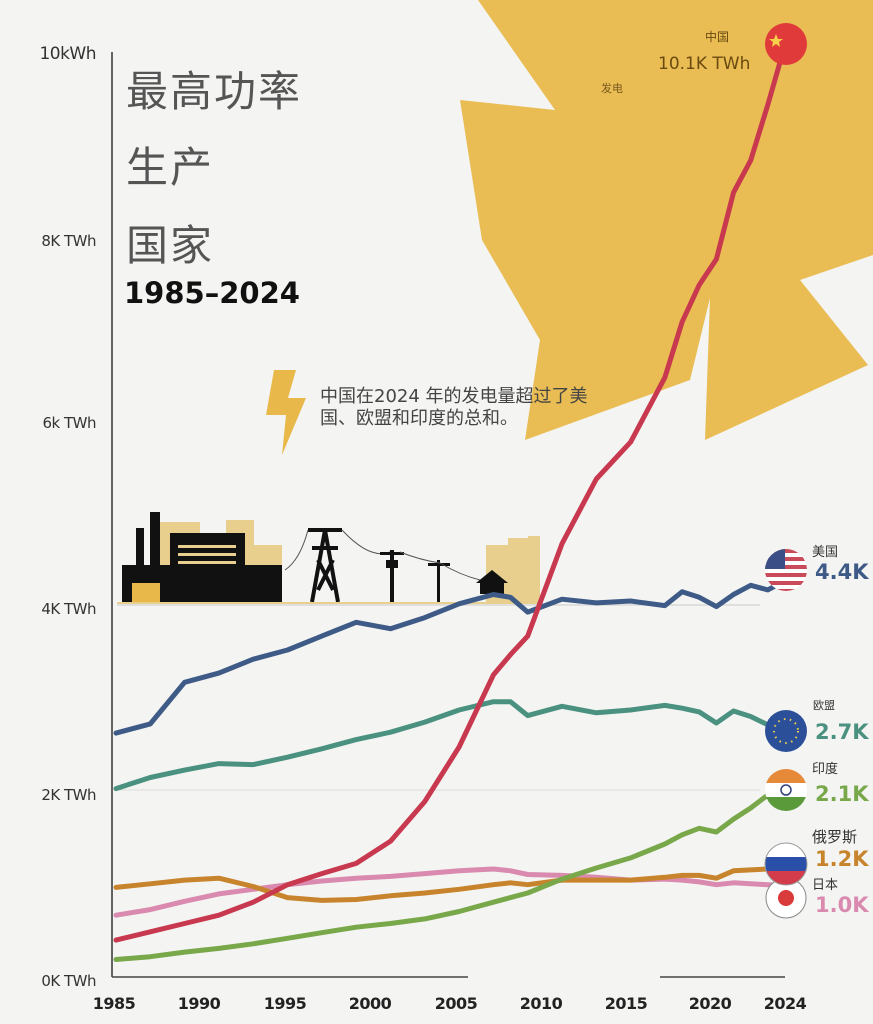 The height and width of the screenshot is (1024, 873). Describe the element at coordinates (68, 241) in the screenshot. I see `y-tick-8k: 8K TWh` at that location.